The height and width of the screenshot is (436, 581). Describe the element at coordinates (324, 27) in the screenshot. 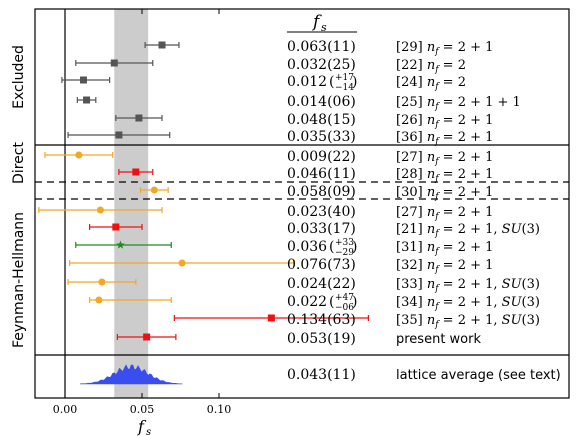

I see `value-column-title-subscript: s` at that location.